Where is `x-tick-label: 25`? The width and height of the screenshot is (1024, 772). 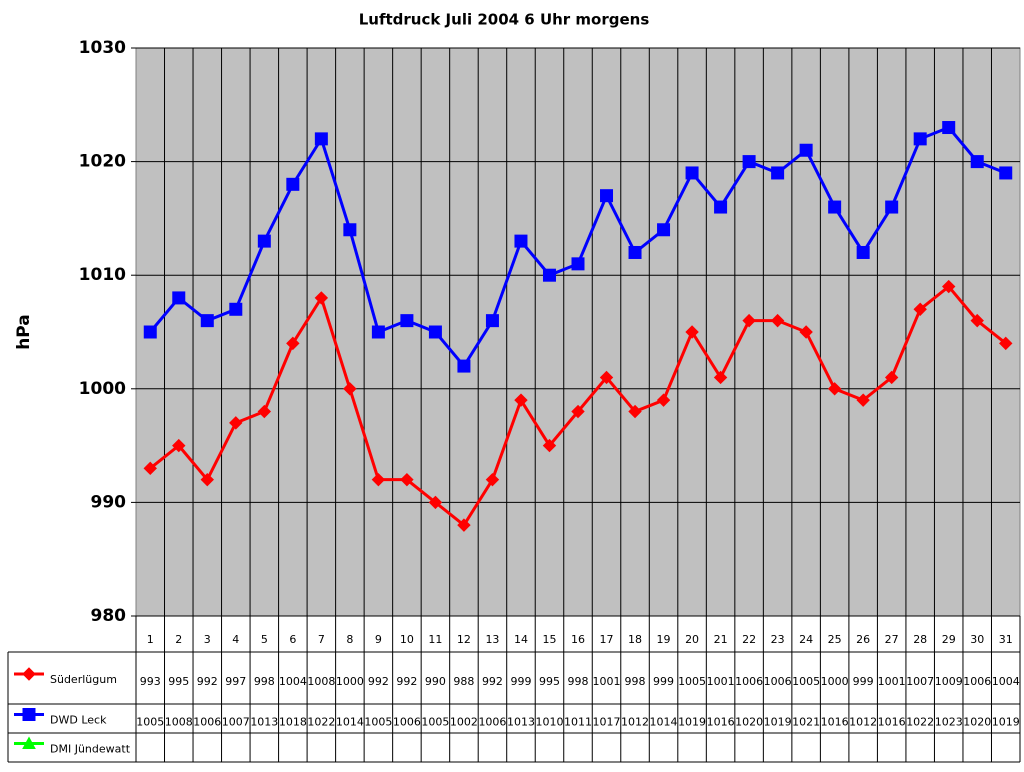 x-tick-label: 25 is located at coordinates (835, 639).